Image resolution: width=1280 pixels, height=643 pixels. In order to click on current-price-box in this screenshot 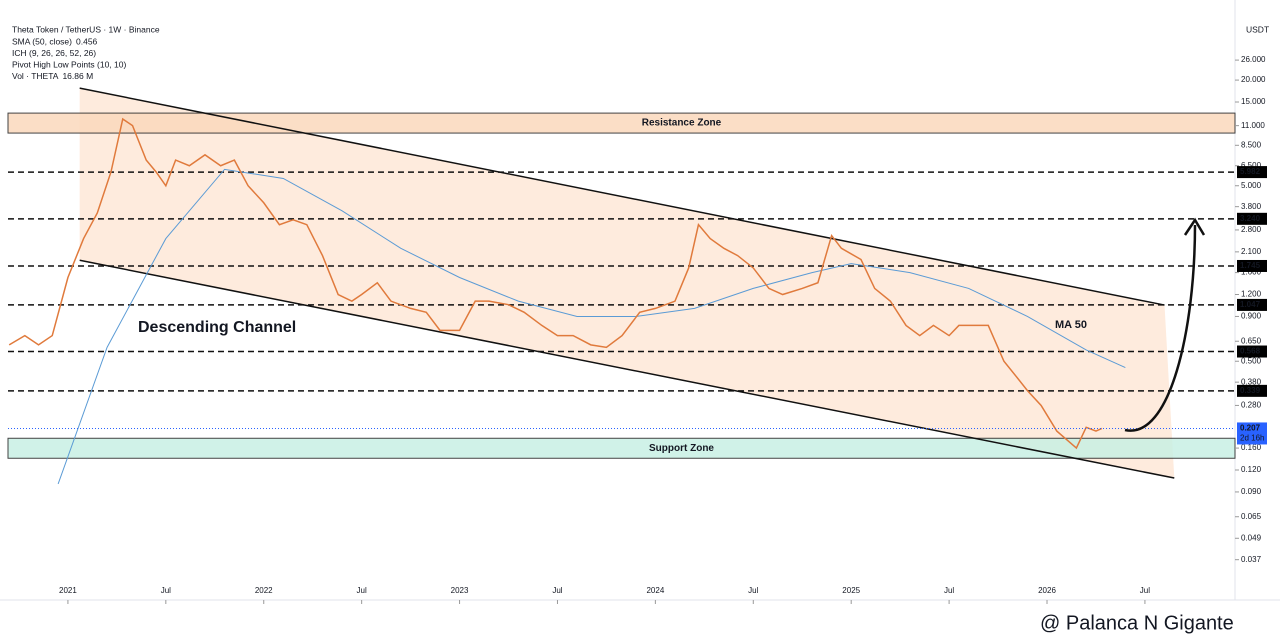, I will do `click(1252, 433)`.